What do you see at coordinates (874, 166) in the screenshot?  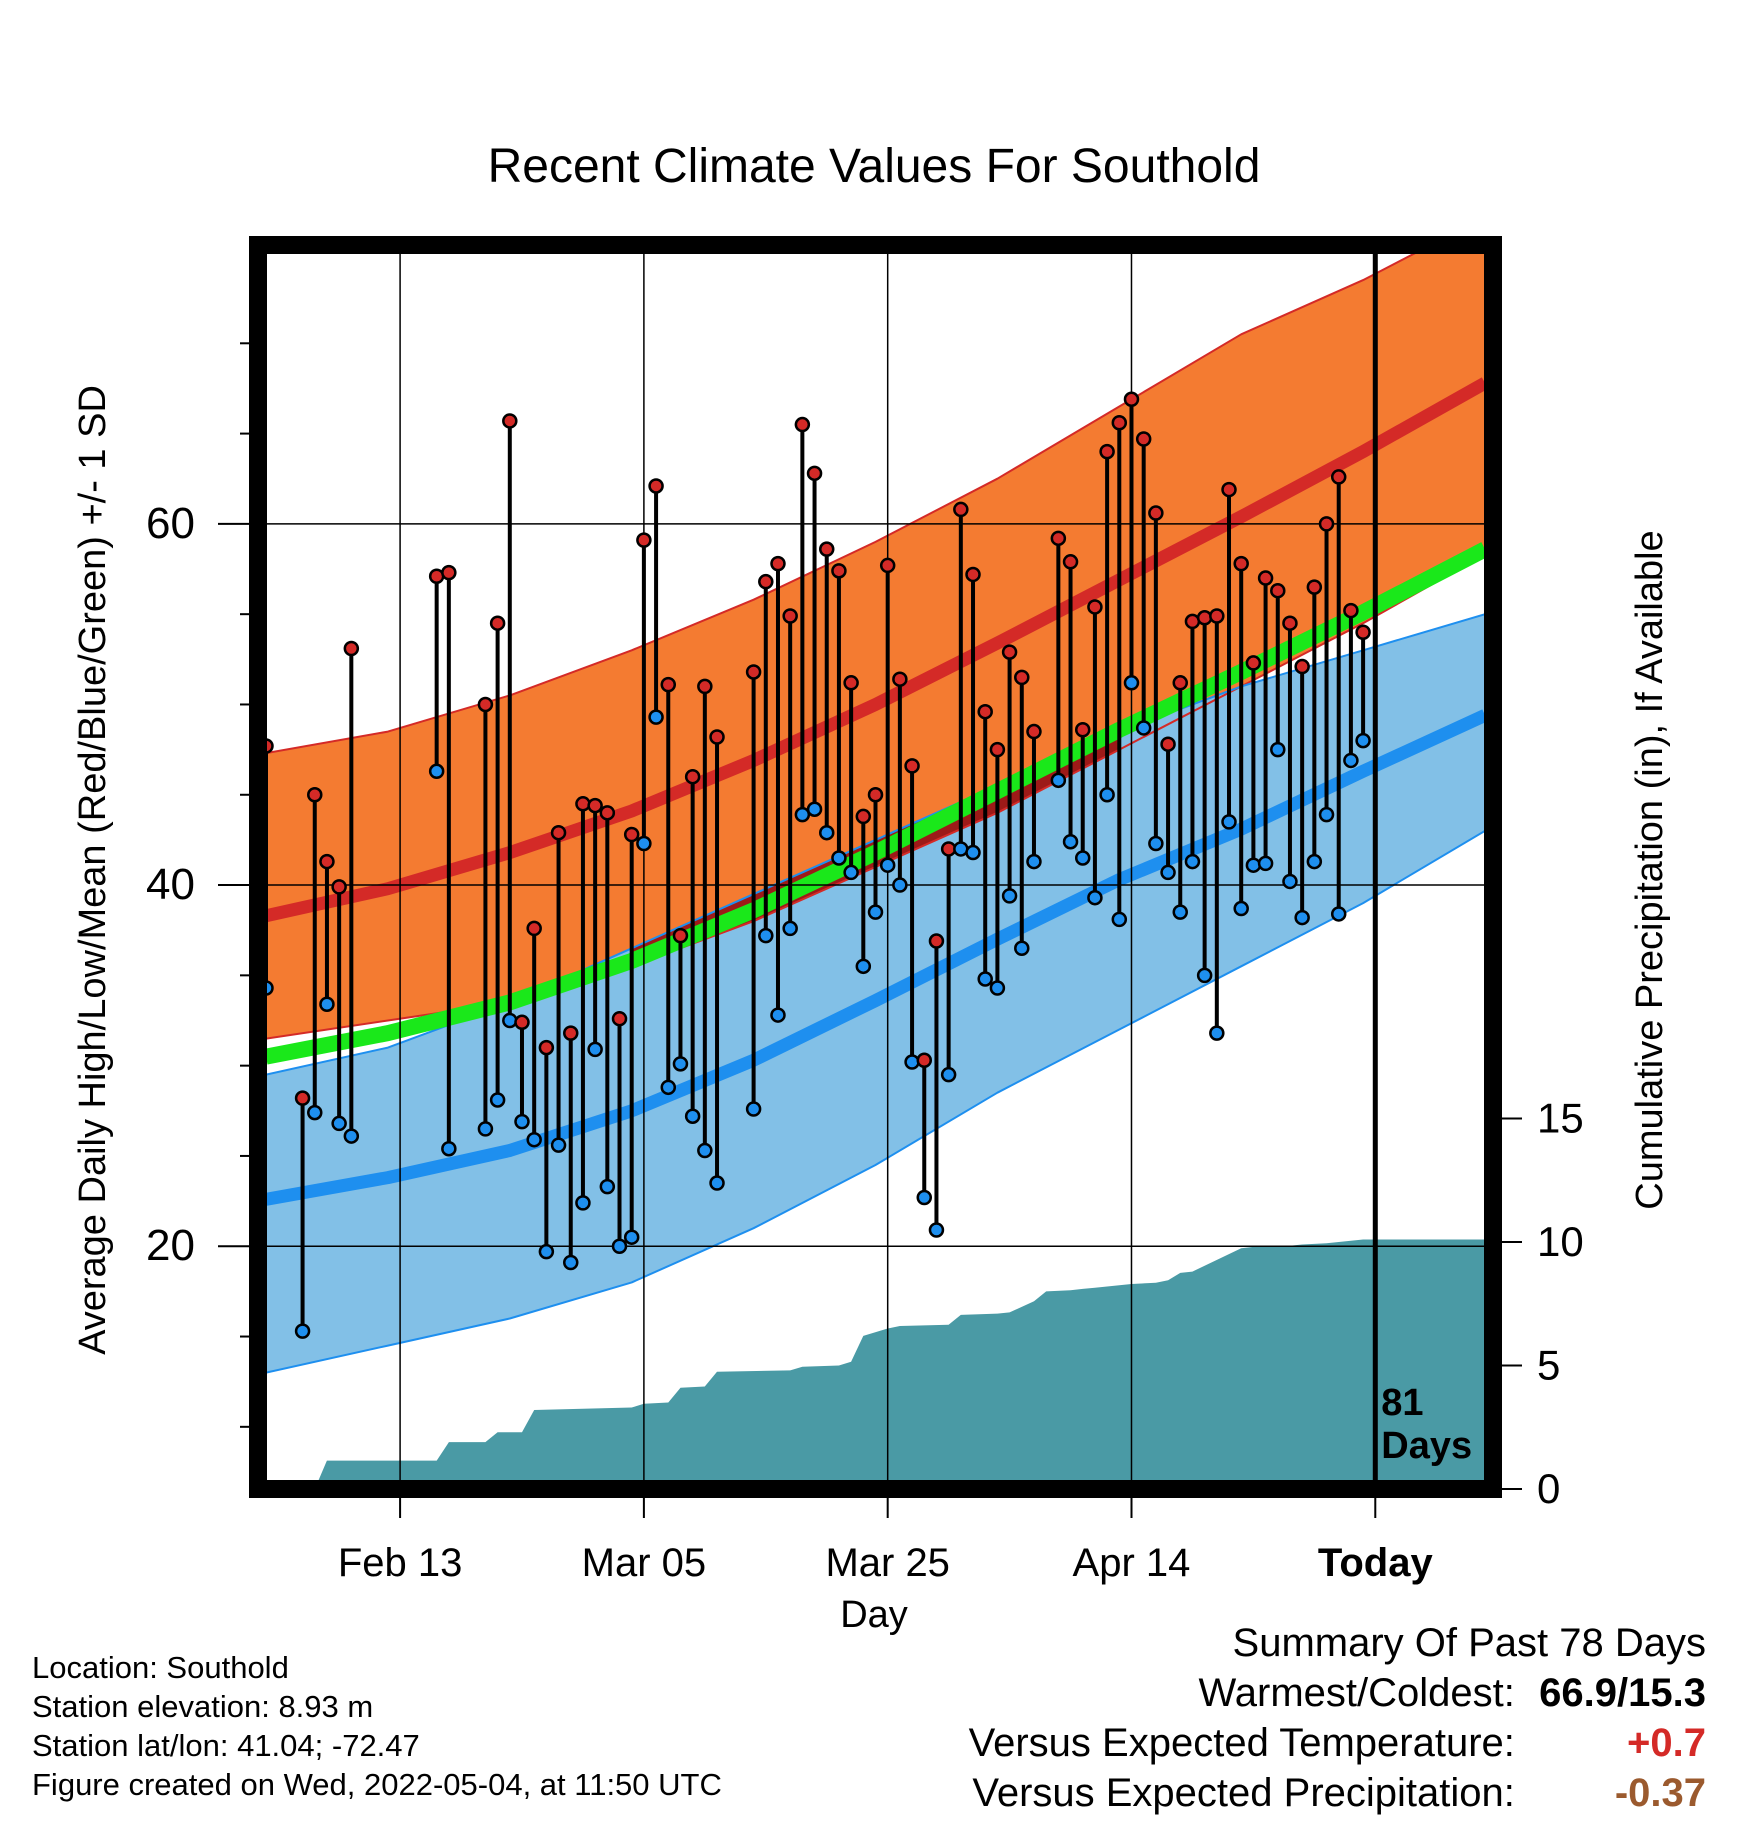 I see `chart-title: Recent Climate Values For Southold` at bounding box center [874, 166].